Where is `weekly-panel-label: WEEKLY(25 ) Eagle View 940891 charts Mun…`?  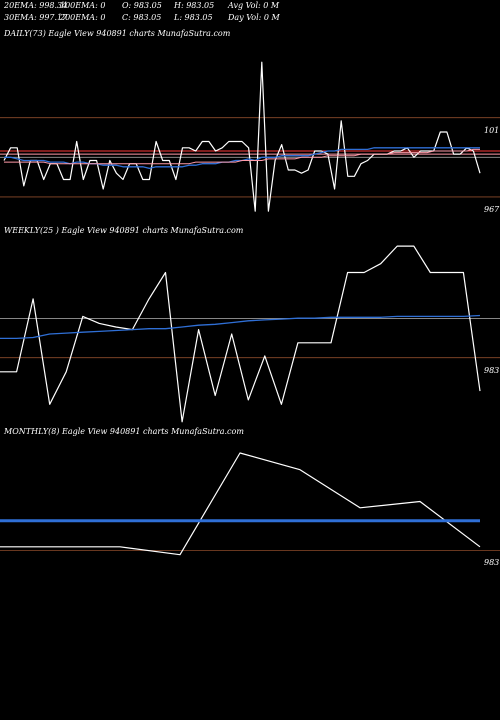
weekly-panel-label: WEEKLY(25 ) Eagle View 940891 charts Mun… is located at coordinates (124, 230).